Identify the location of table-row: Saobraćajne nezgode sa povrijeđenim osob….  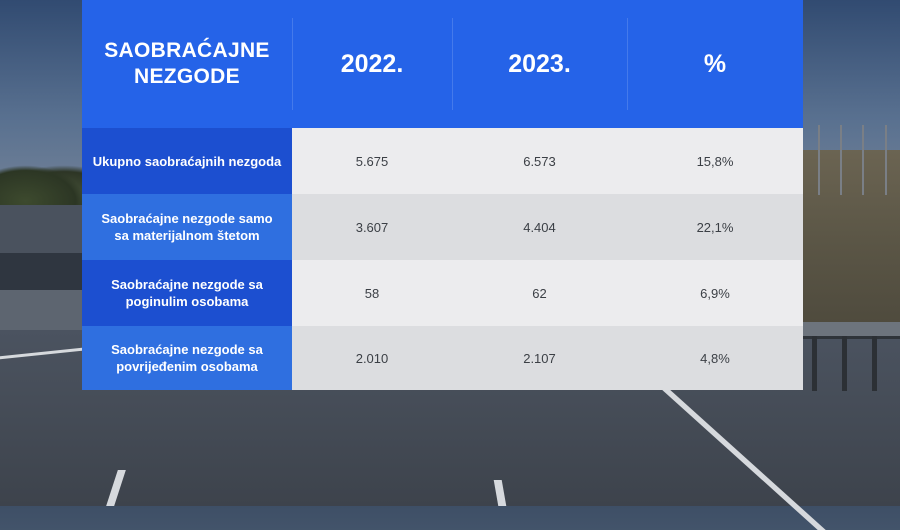
(442, 358).